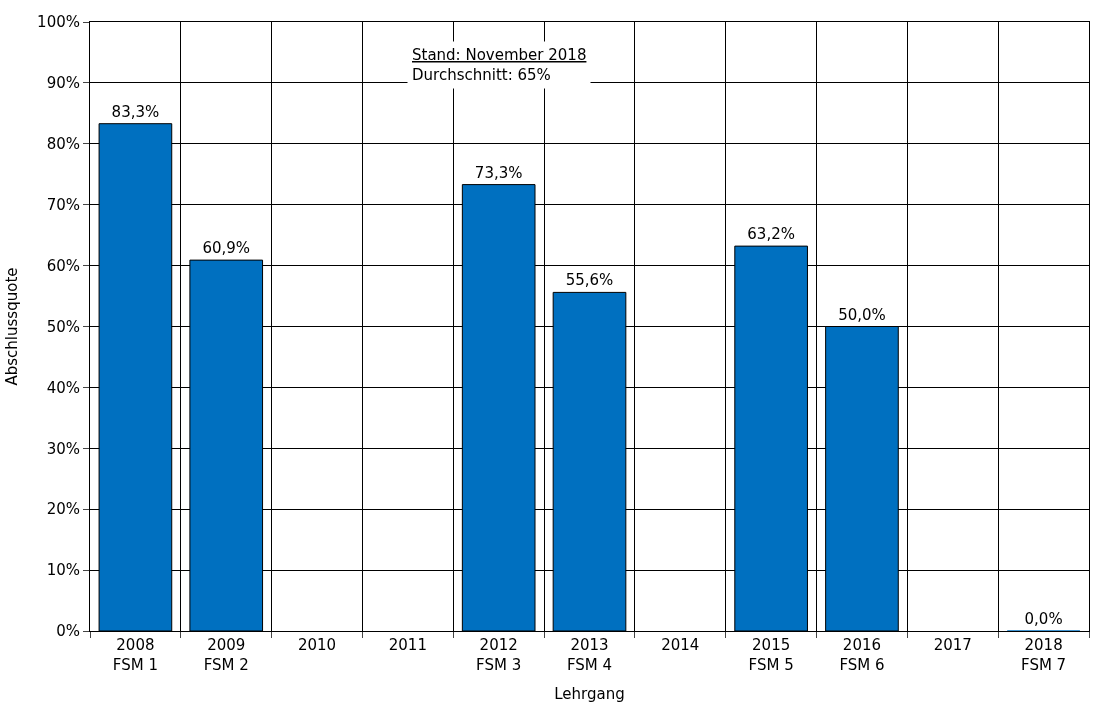 The height and width of the screenshot is (711, 1102). Describe the element at coordinates (407, 645) in the screenshot. I see `x-tick-label: 2011` at that location.